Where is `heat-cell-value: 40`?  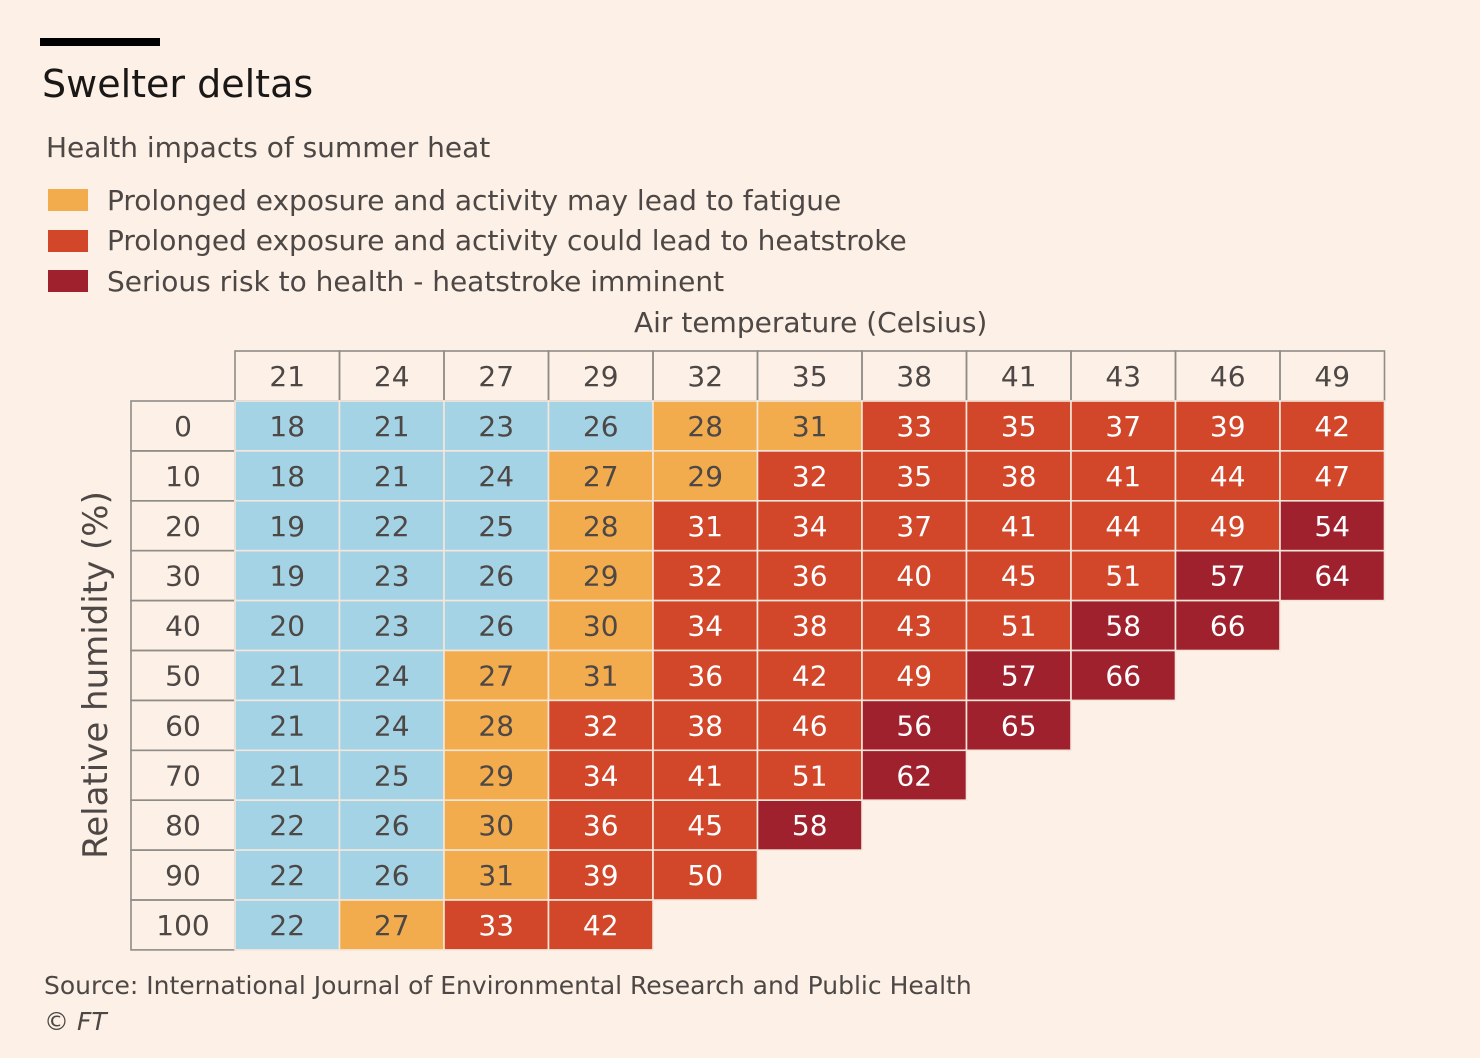
heat-cell-value: 40 is located at coordinates (914, 576).